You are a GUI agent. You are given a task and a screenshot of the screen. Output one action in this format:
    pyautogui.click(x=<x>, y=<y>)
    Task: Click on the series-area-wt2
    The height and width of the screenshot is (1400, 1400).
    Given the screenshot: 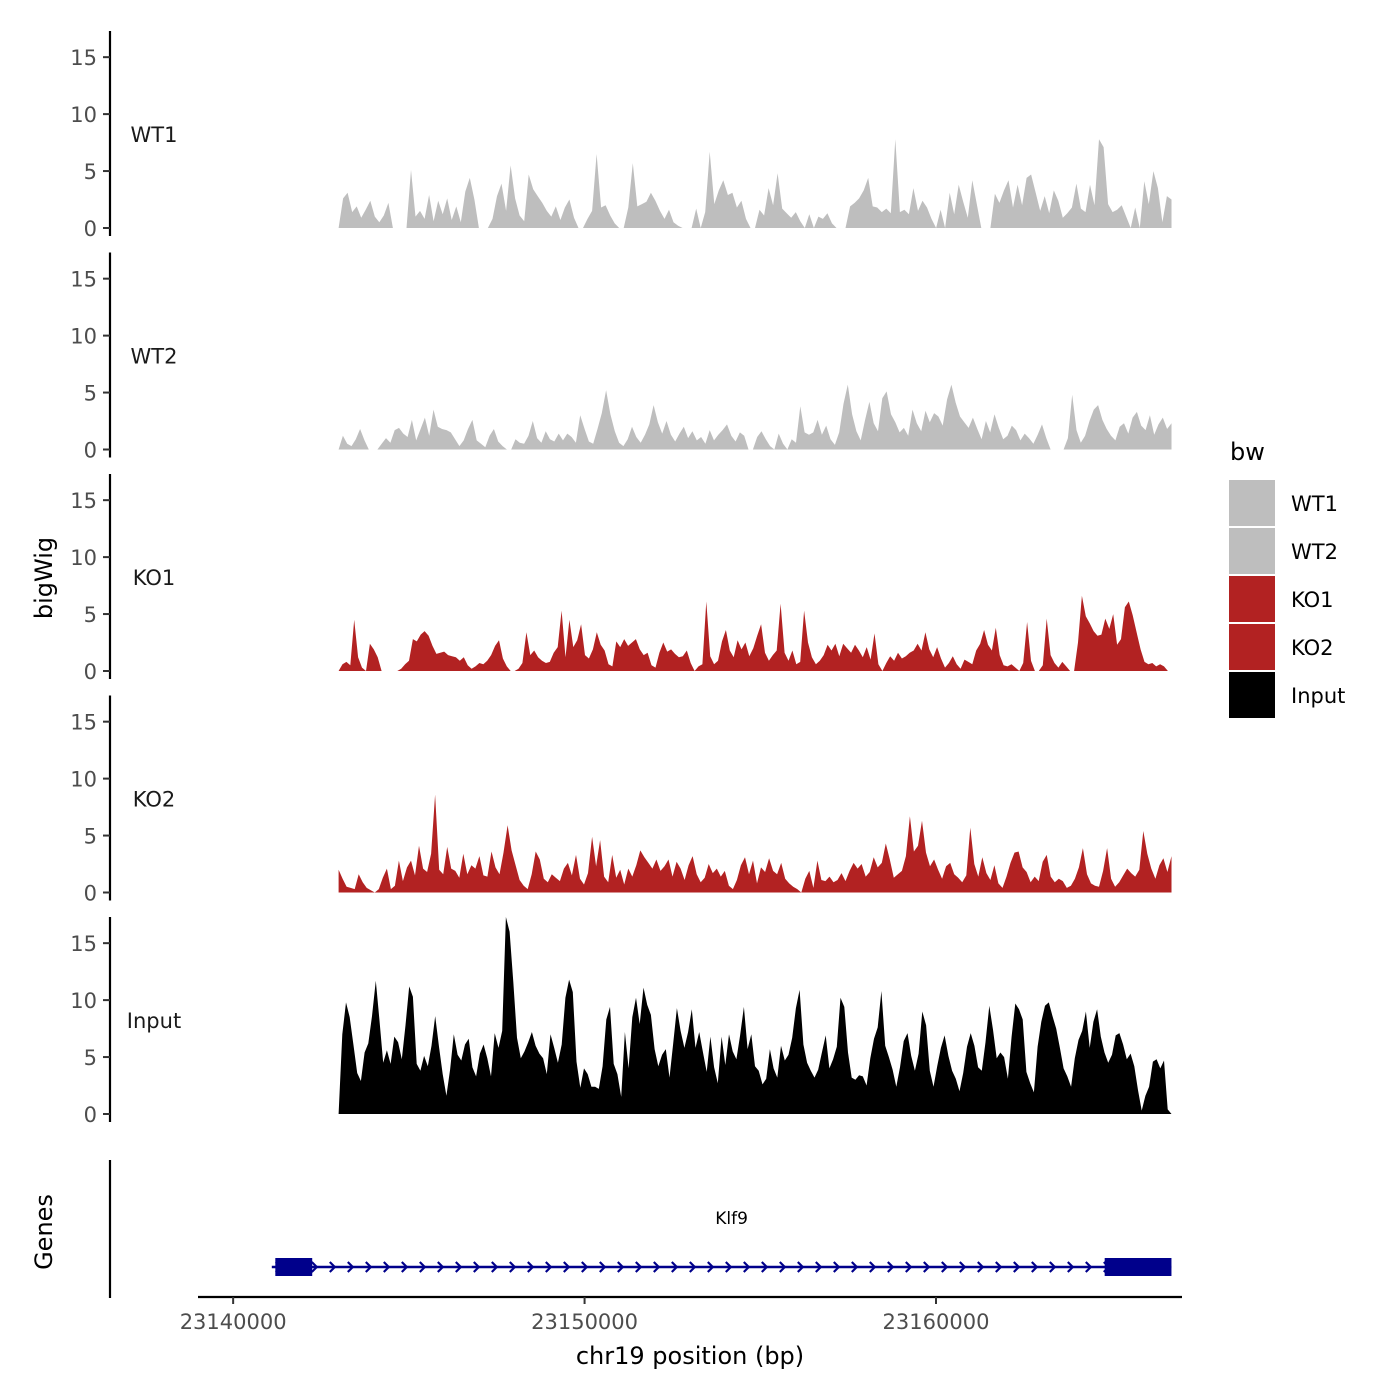 What is the action you would take?
    pyautogui.click(x=755, y=417)
    